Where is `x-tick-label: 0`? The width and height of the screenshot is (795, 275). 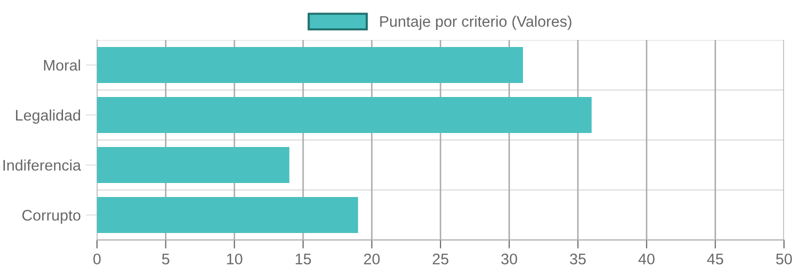 x-tick-label: 0 is located at coordinates (97, 259).